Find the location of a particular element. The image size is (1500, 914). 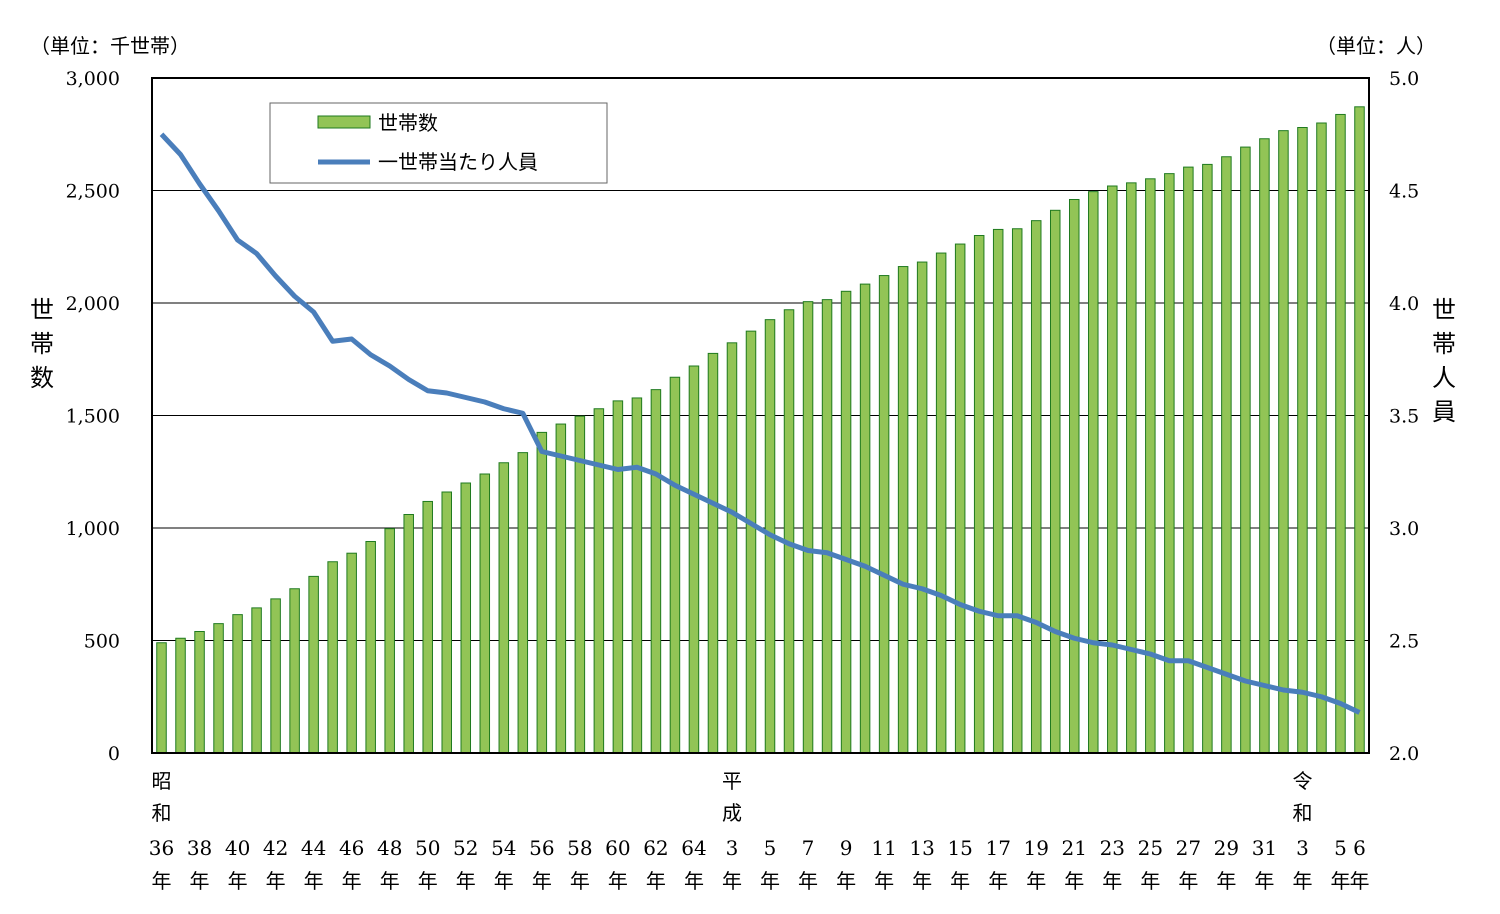

x-tick-number: 31 is located at coordinates (1264, 848).